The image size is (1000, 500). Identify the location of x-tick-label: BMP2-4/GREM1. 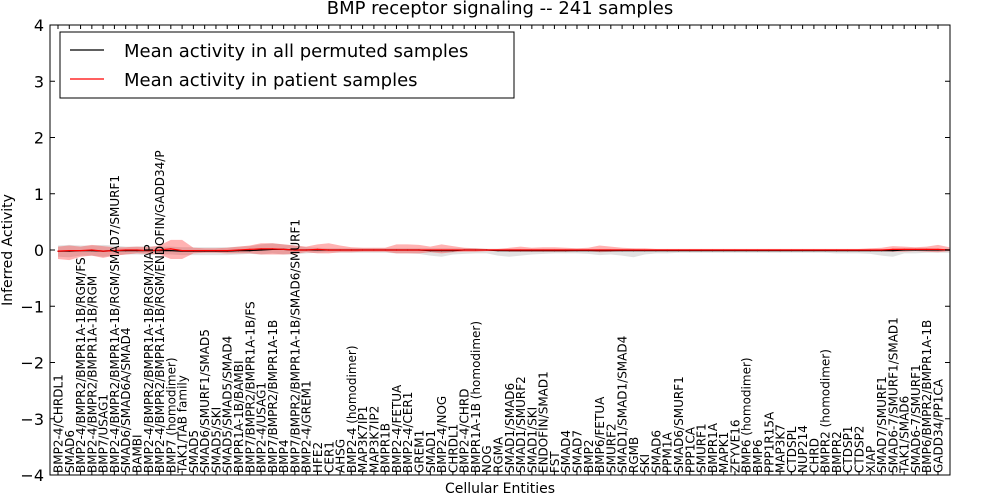
(307, 426).